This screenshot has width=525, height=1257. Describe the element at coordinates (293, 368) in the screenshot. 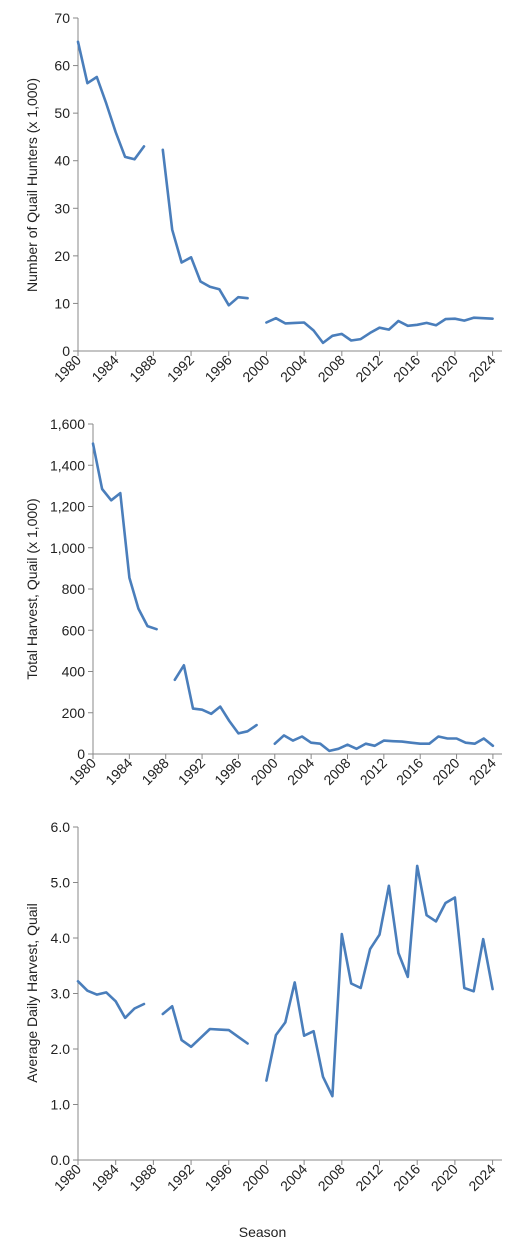

I see `chart1-x-tick-label: 2004` at that location.